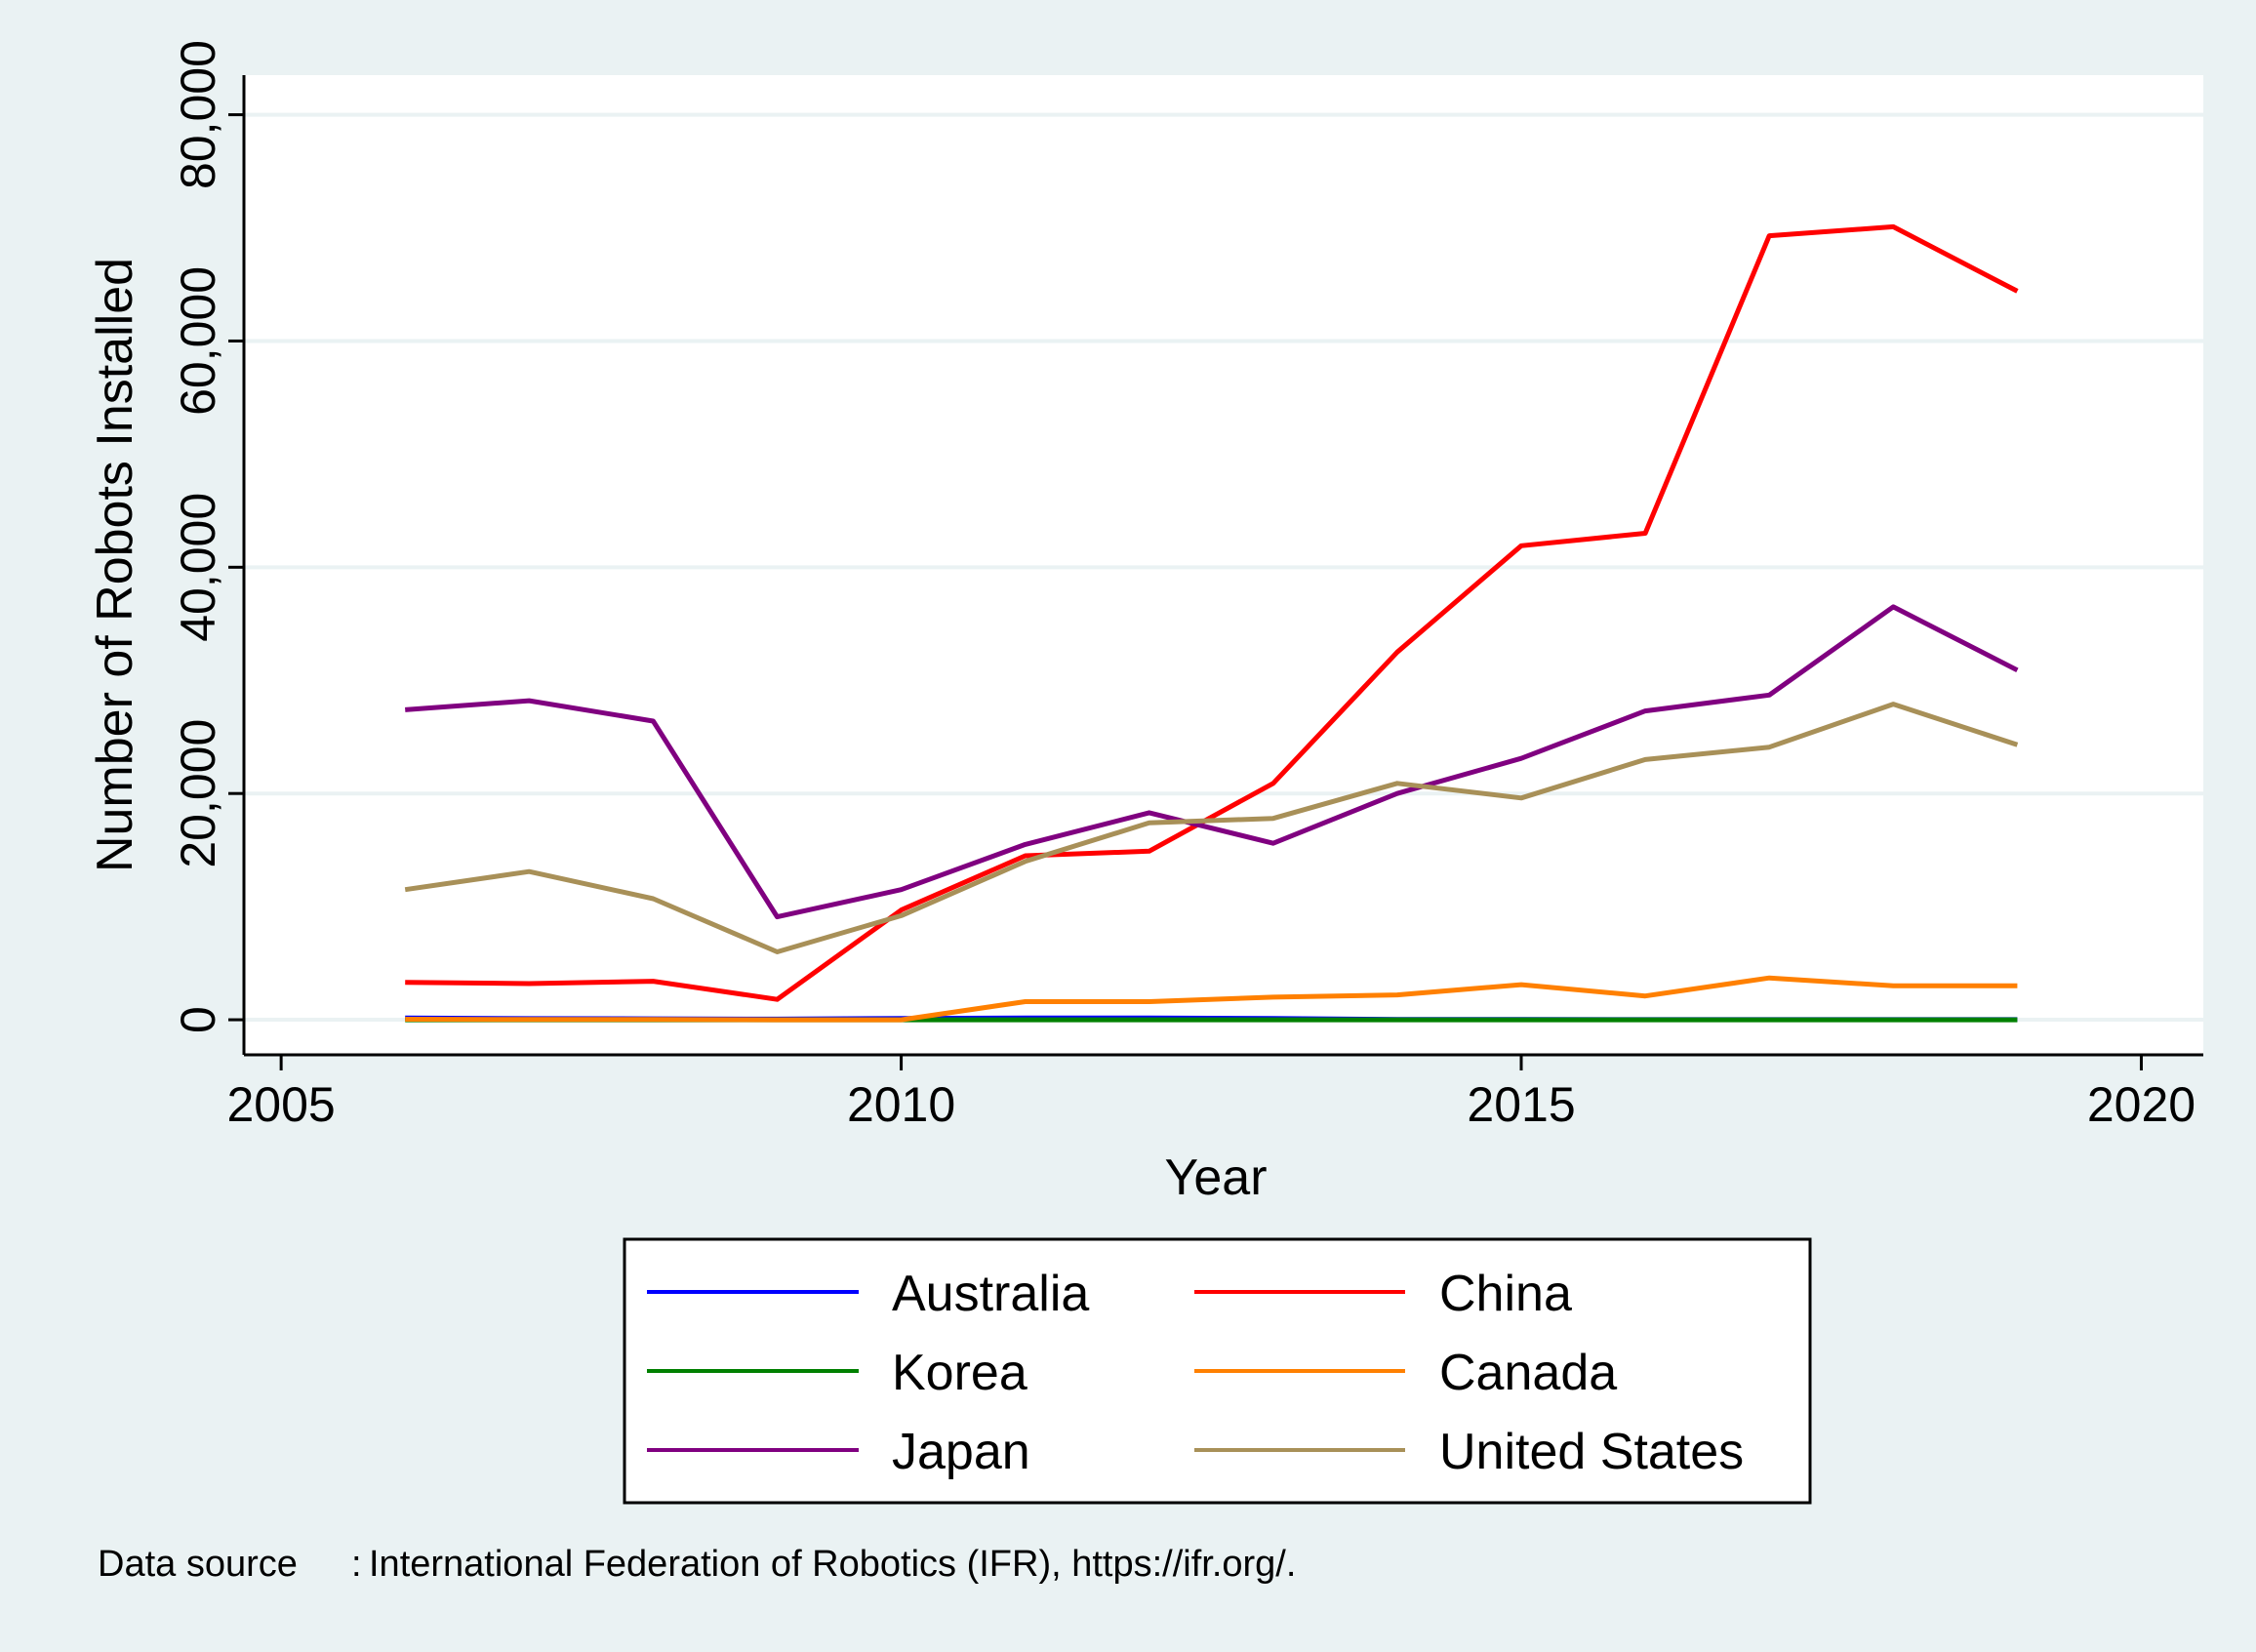 Image resolution: width=2256 pixels, height=1652 pixels. Describe the element at coordinates (960, 1373) in the screenshot. I see `legend-label-korea: Korea` at that location.